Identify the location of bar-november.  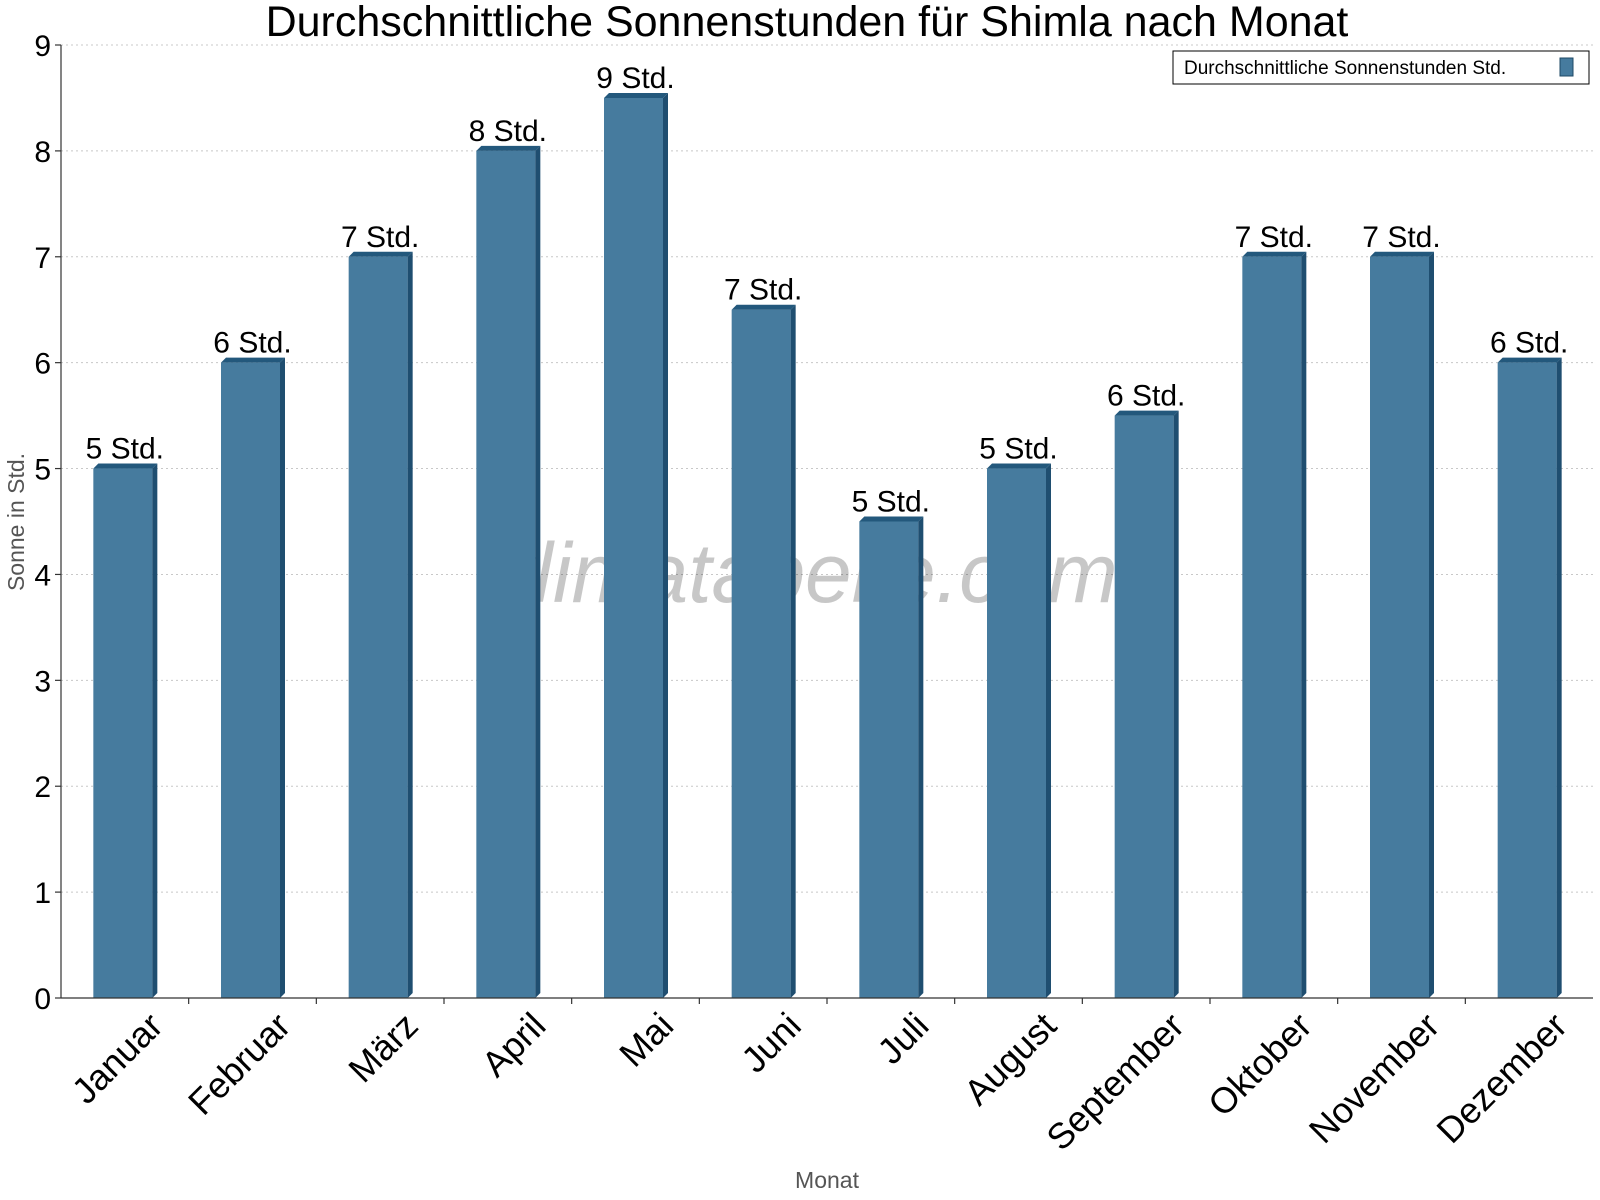
(1402, 624).